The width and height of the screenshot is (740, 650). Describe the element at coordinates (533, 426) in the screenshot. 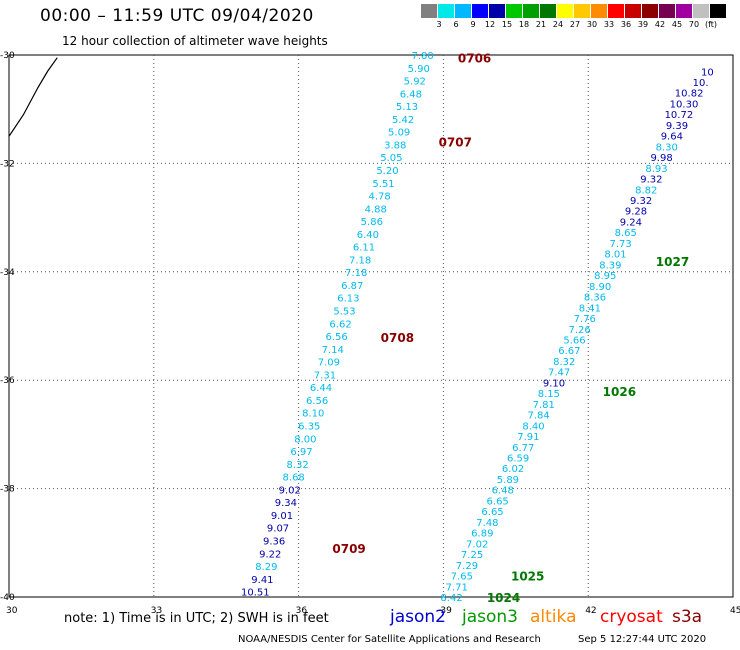

I see `wave-height-value: 8.40` at that location.